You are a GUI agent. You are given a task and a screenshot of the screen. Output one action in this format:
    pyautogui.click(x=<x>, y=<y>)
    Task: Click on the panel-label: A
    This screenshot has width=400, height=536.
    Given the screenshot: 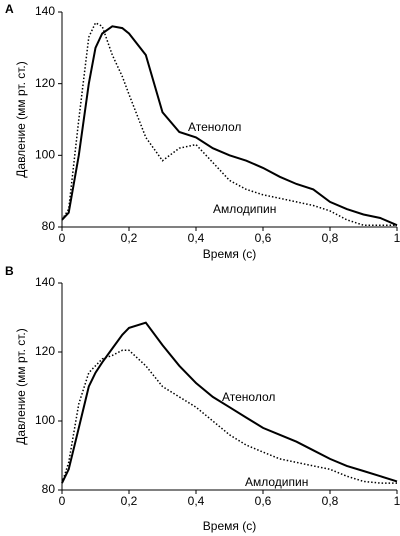 What is the action you would take?
    pyautogui.click(x=9, y=9)
    